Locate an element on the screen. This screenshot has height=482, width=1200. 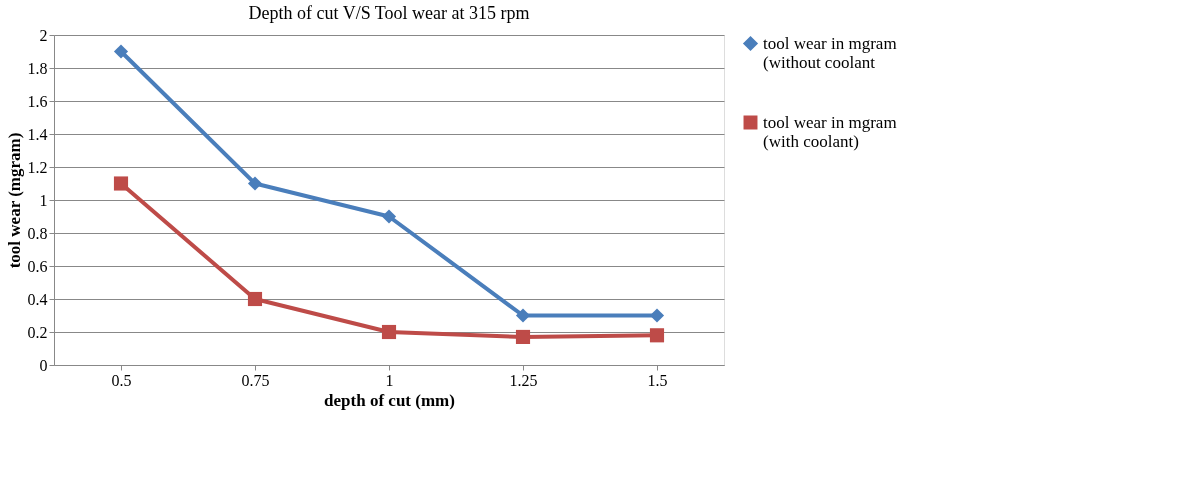
y-tick-label: 0.8 is located at coordinates (37, 233).